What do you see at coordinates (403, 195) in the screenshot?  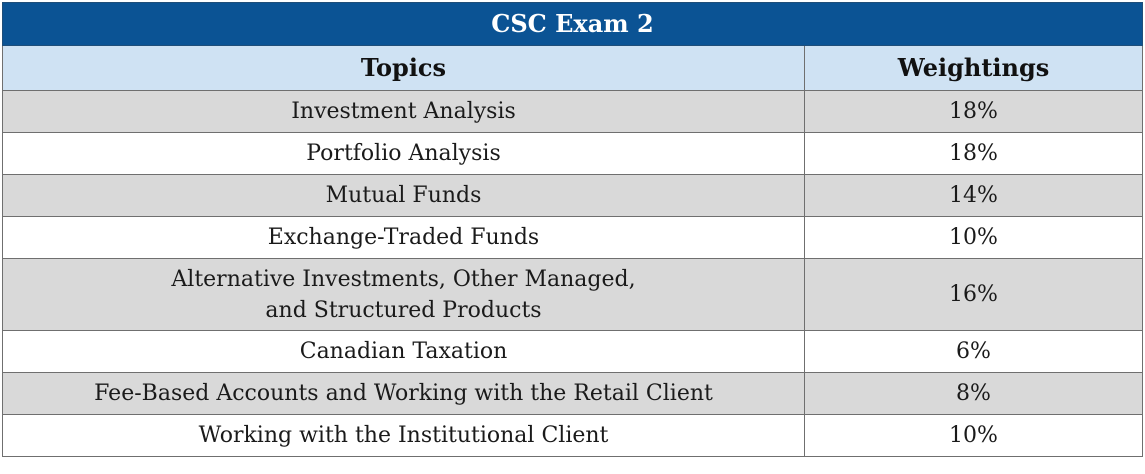 I see `topic-cell: Mutual Funds` at bounding box center [403, 195].